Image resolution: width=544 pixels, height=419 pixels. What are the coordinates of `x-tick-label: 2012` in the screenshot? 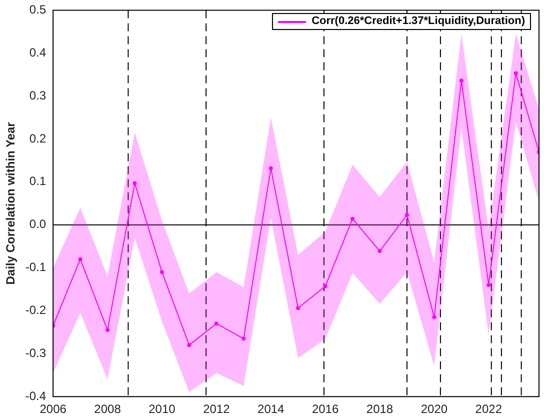 It's located at (216, 409).